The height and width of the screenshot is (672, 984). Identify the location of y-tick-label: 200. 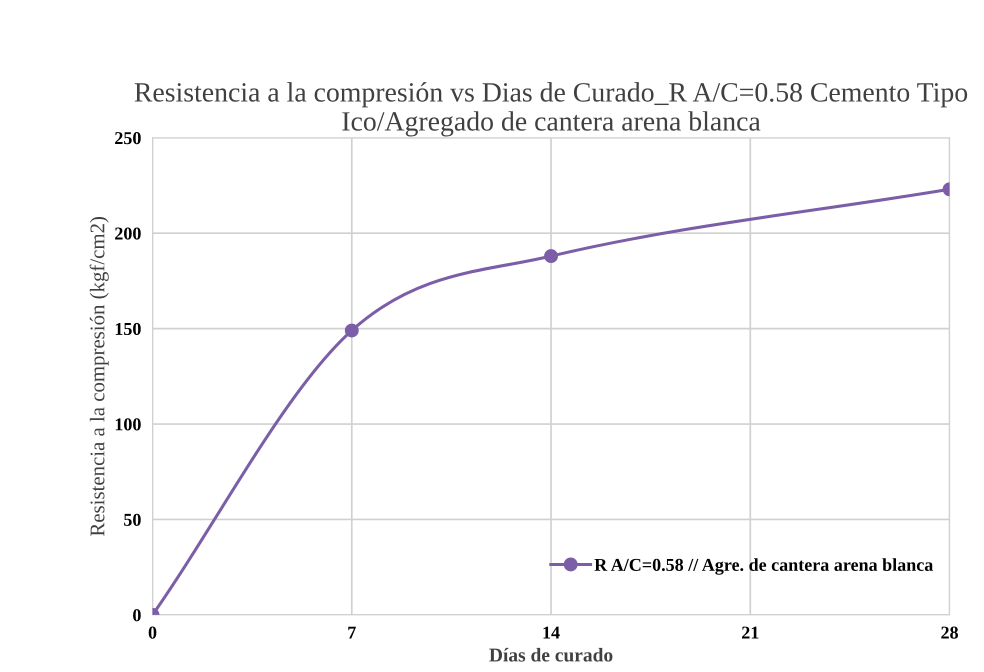
(128, 233).